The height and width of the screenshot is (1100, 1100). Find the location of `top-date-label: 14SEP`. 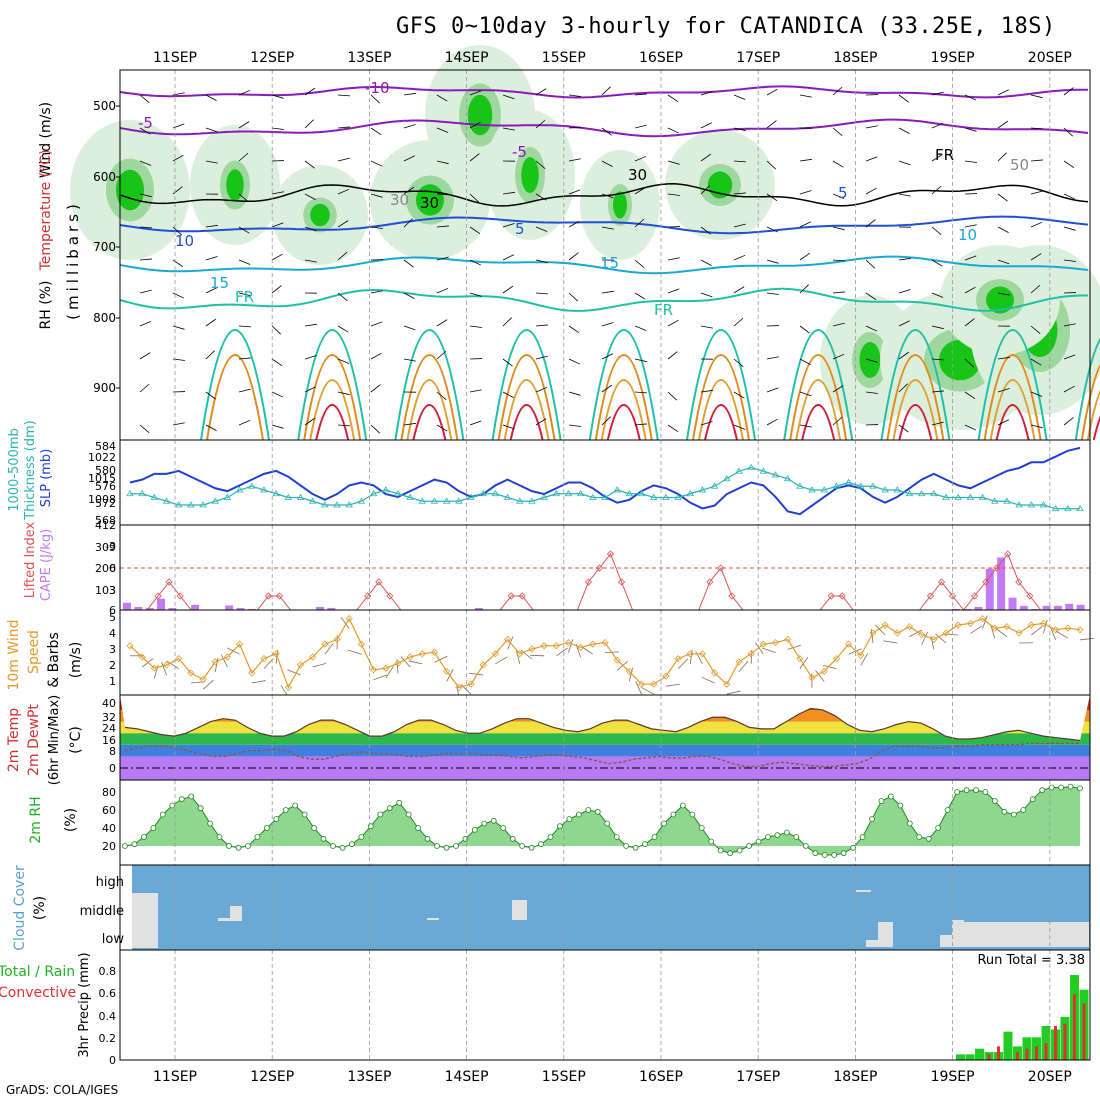

top-date-label: 14SEP is located at coordinates (467, 58).